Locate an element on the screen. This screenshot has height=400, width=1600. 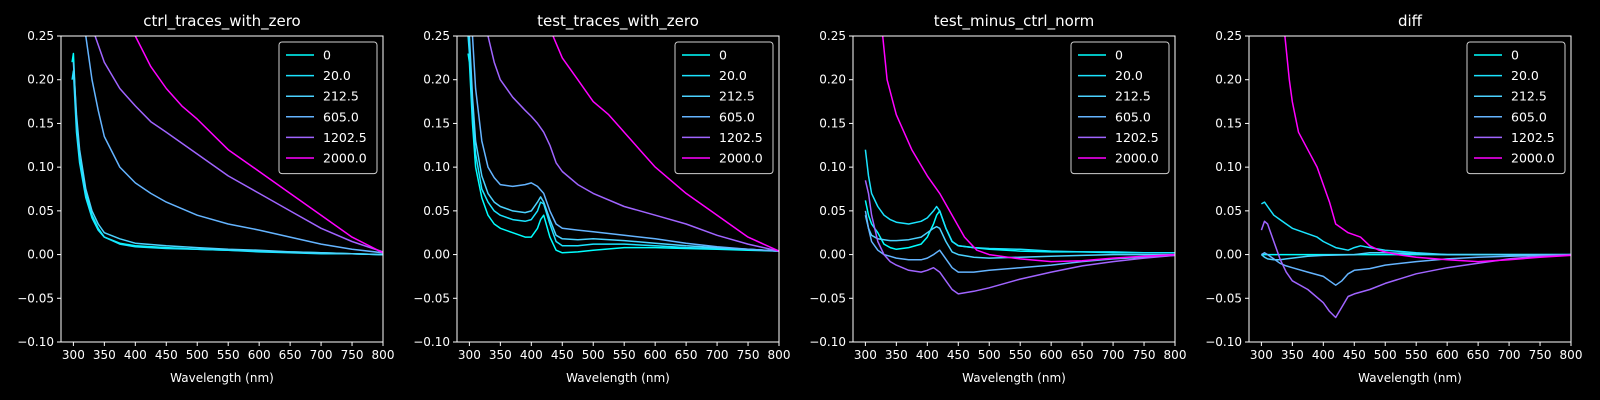
chart-title: test_traces_with_zero is located at coordinates (618, 21).